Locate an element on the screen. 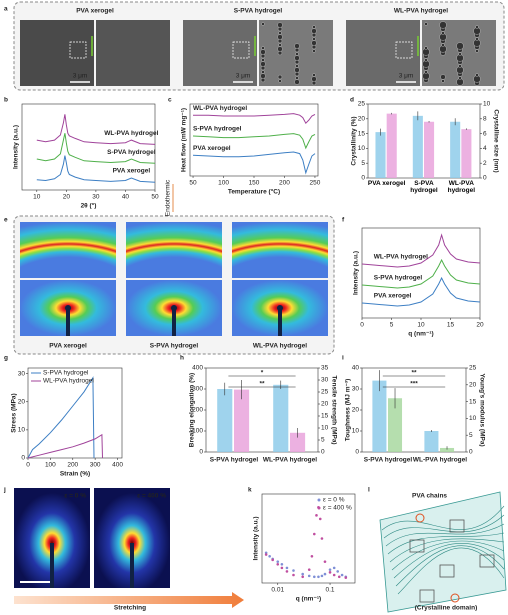 The image size is (508, 615). y2-tick-label: 35 is located at coordinates (325, 368).